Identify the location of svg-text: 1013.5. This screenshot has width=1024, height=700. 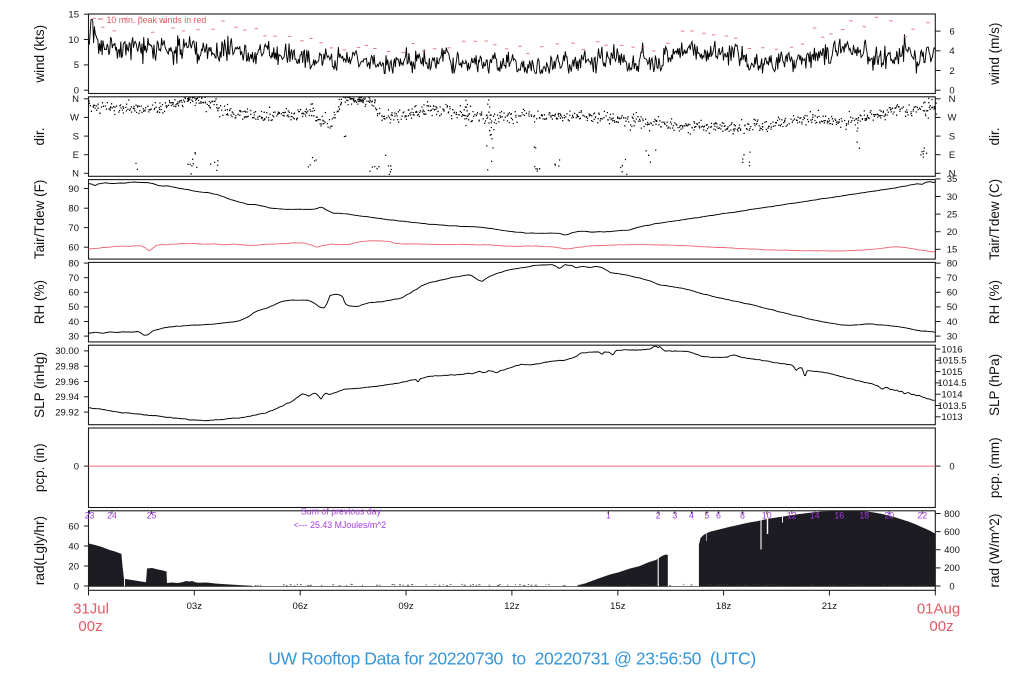
(951, 406).